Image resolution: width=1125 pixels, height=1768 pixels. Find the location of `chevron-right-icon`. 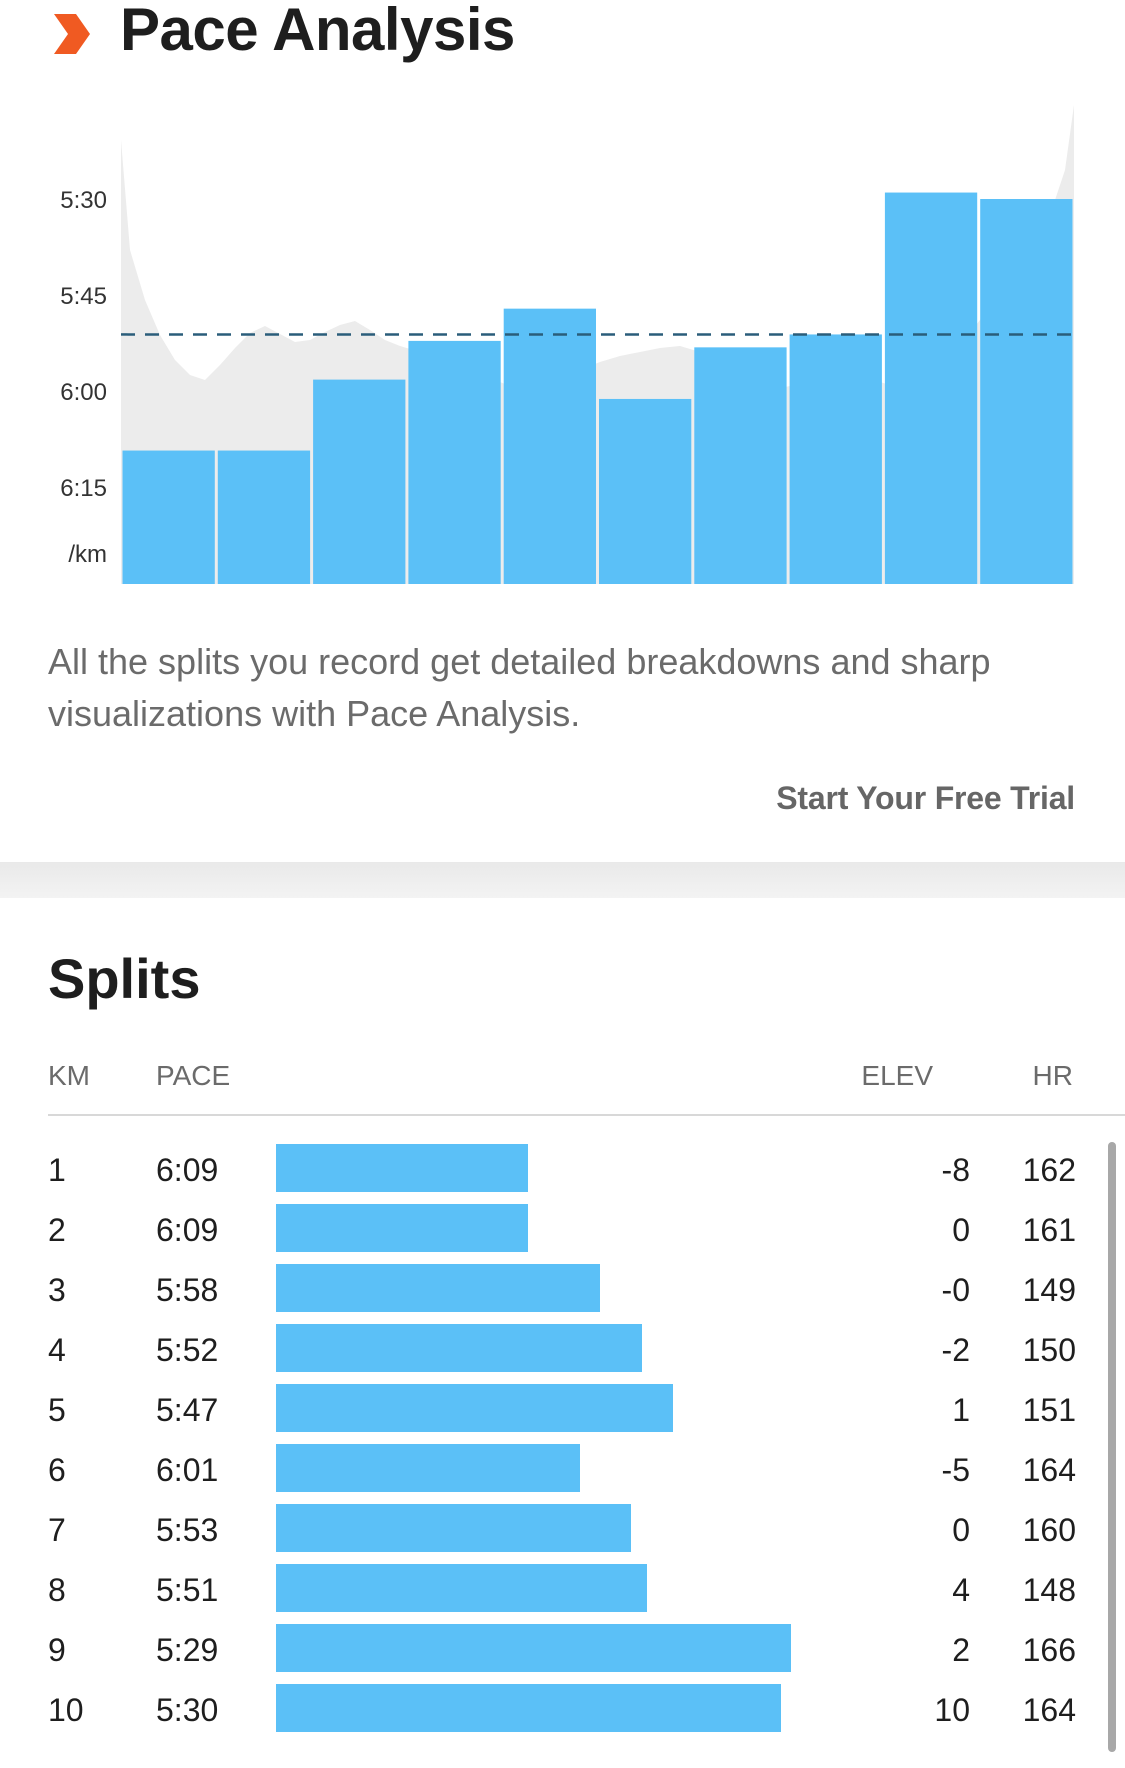

chevron-right-icon is located at coordinates (72, 34).